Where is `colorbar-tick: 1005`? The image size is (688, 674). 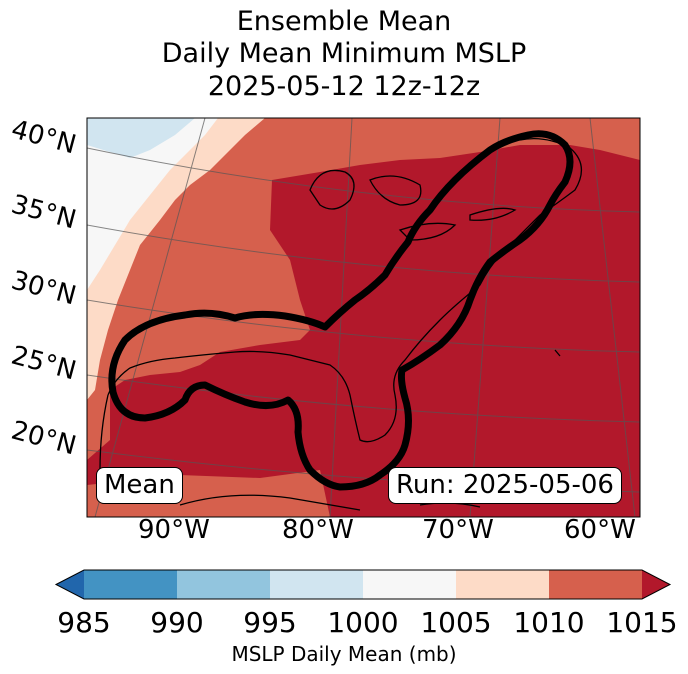 colorbar-tick: 1005 is located at coordinates (456, 622).